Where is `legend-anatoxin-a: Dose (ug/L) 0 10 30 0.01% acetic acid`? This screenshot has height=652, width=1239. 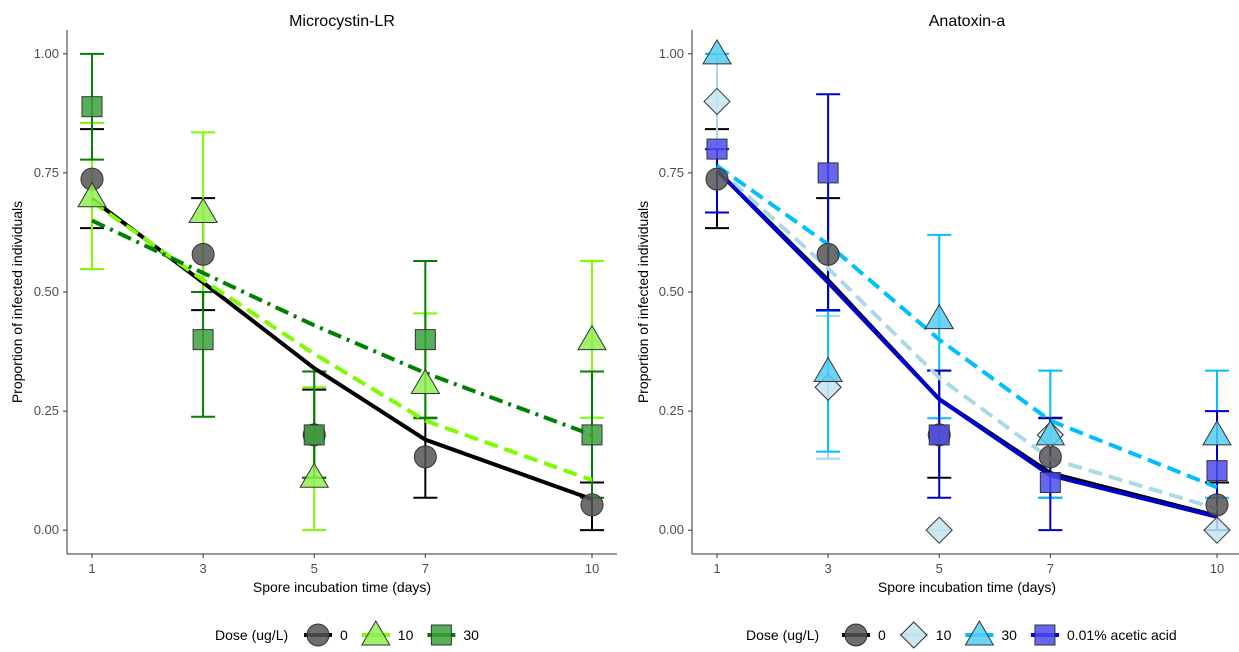
legend-anatoxin-a: Dose (ug/L) 0 10 30 0.01% acetic acid is located at coordinates (961, 634).